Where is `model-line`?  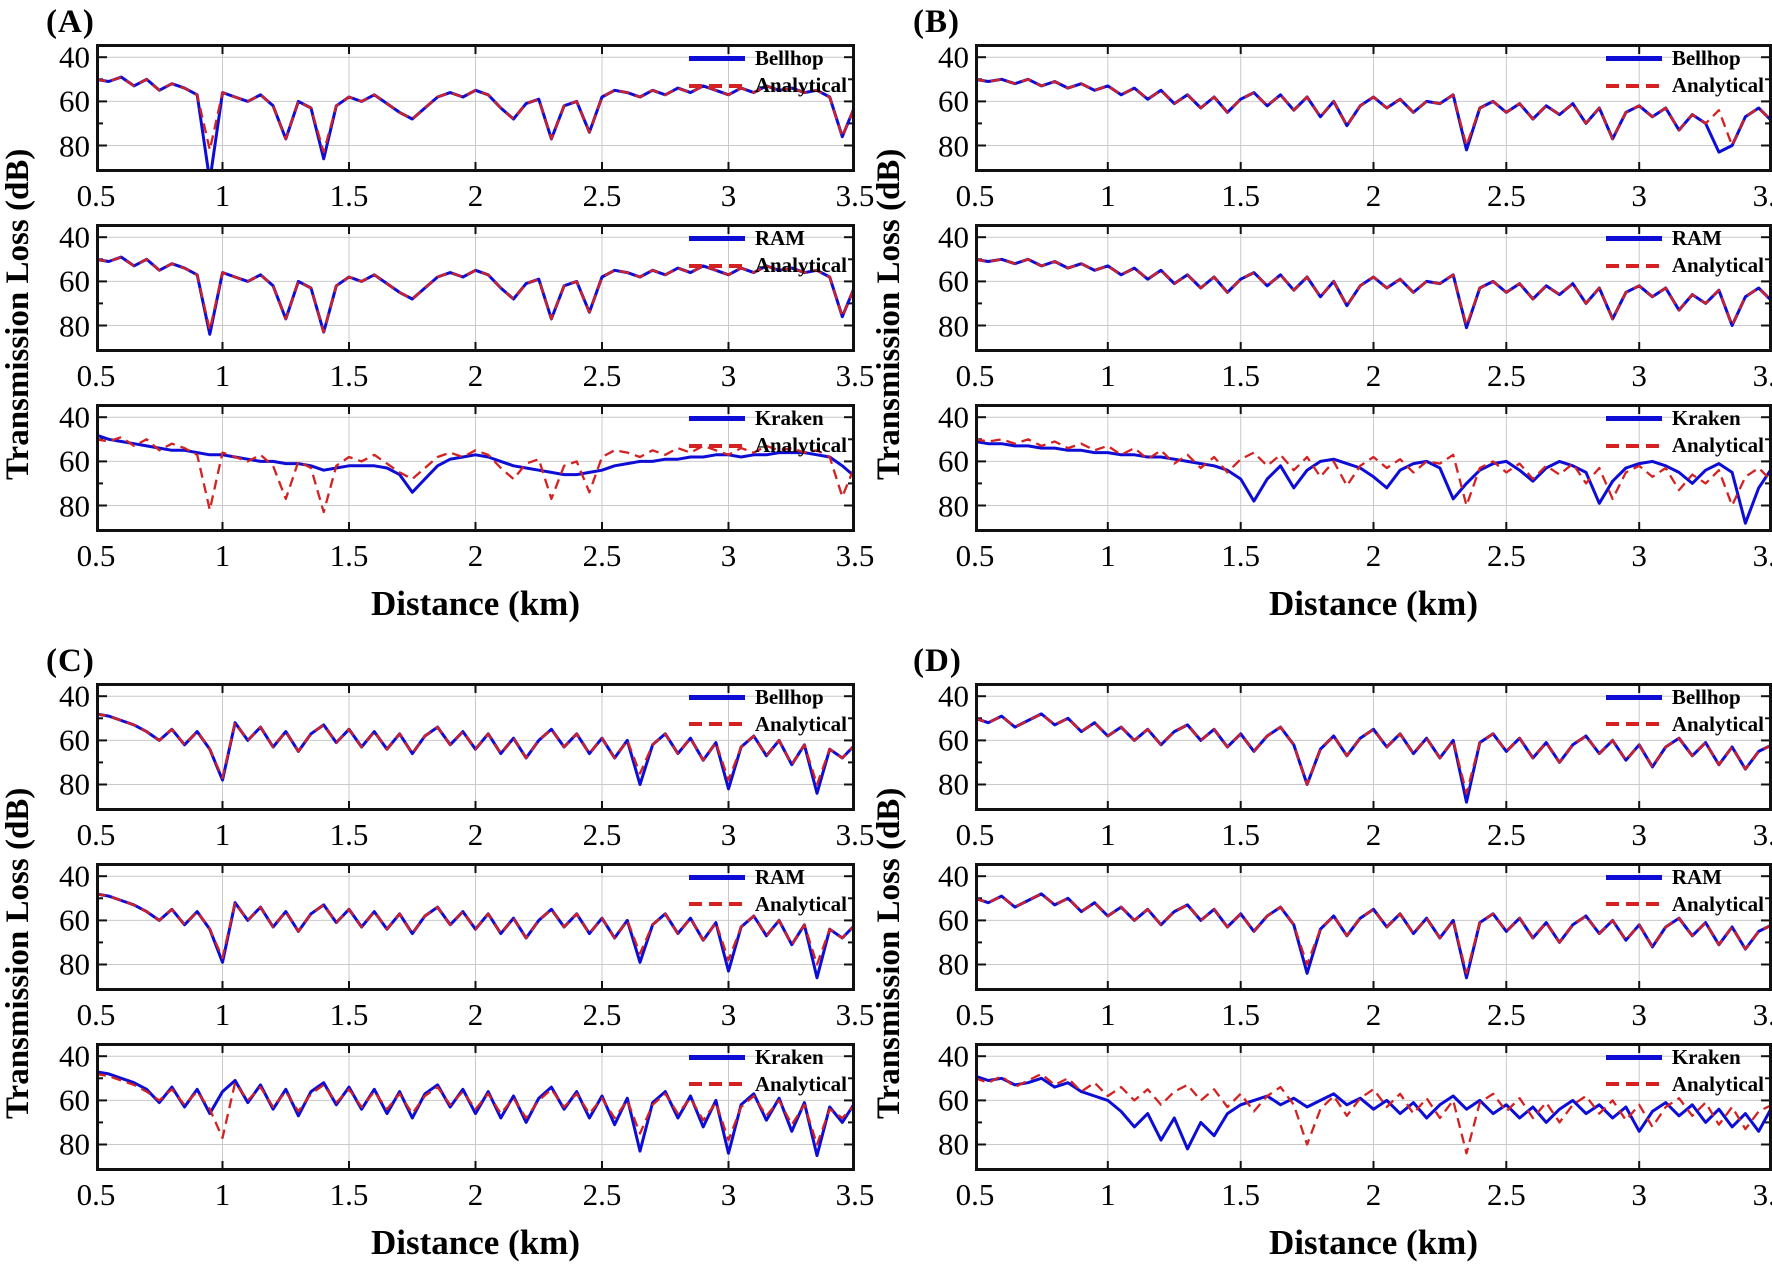 model-line is located at coordinates (1373, 482).